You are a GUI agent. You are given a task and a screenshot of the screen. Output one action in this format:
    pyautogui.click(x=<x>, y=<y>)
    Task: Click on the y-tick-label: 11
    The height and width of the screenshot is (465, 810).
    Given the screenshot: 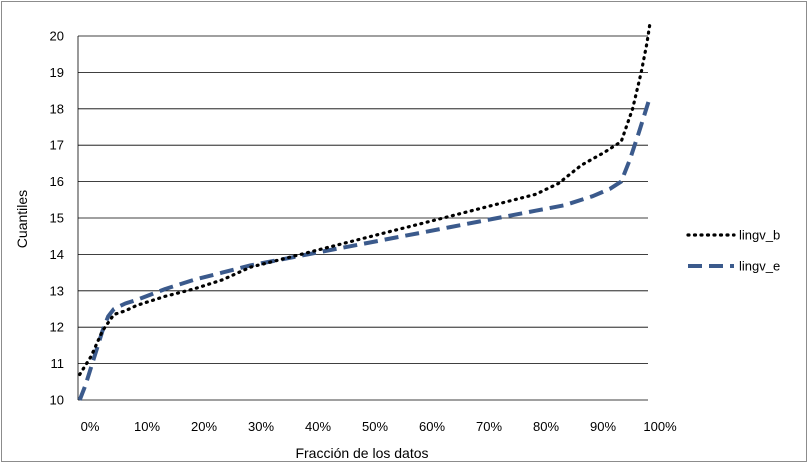 What is the action you would take?
    pyautogui.click(x=58, y=363)
    